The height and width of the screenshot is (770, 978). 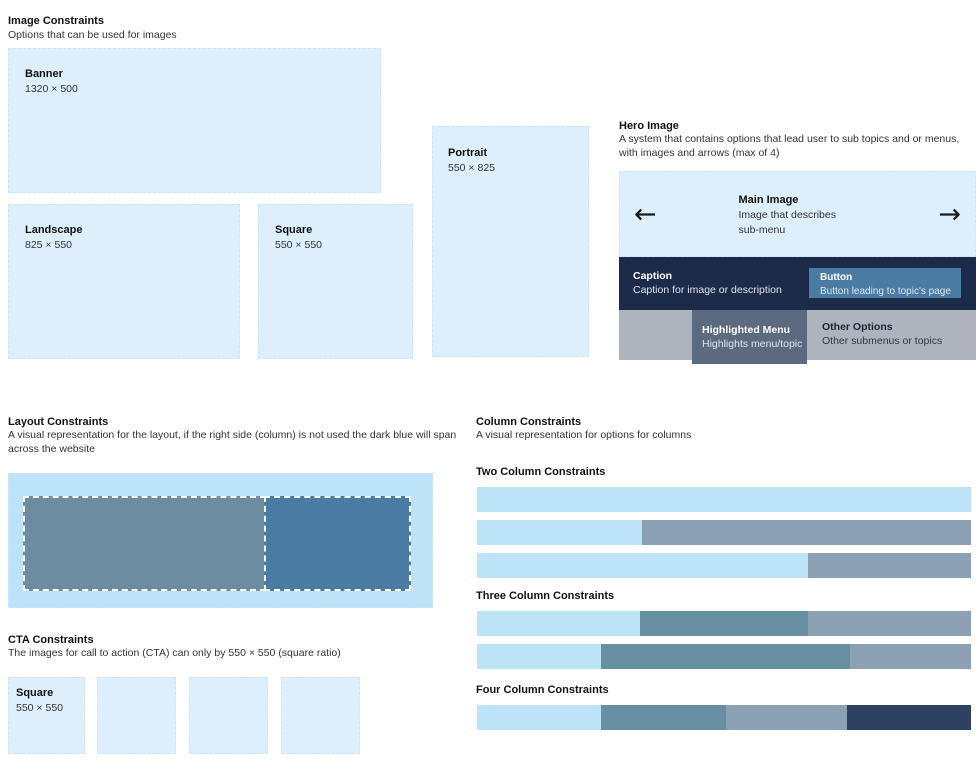 What do you see at coordinates (541, 472) in the screenshot?
I see `two-column-label: Two Column Constraints` at bounding box center [541, 472].